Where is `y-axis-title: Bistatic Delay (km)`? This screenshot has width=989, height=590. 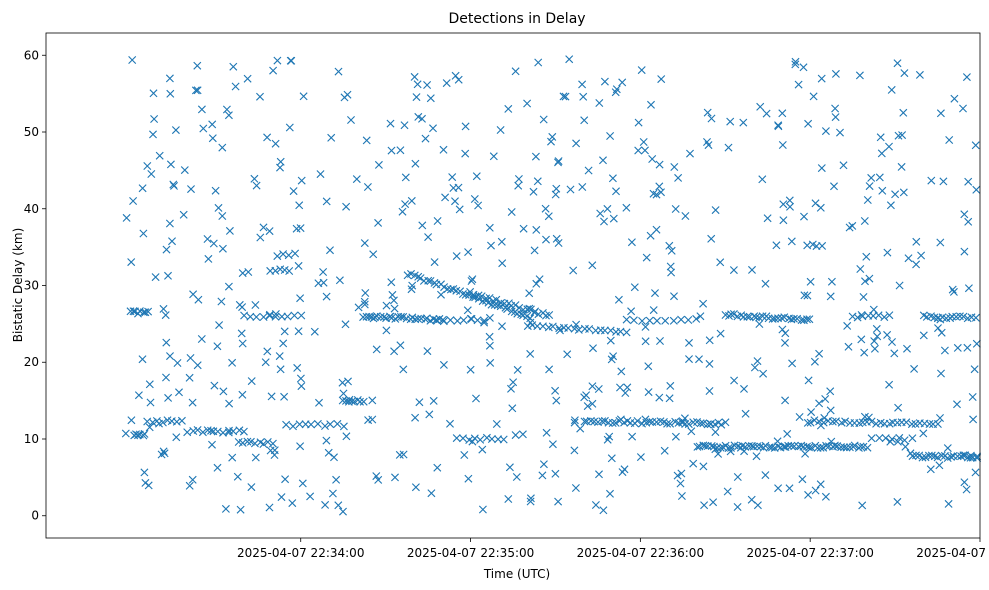 y-axis-title: Bistatic Delay (km) is located at coordinates (18, 285).